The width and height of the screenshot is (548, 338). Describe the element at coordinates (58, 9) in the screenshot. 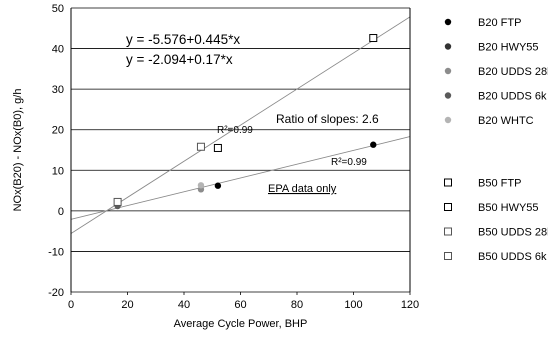

I see `y-tick-label: 50` at that location.